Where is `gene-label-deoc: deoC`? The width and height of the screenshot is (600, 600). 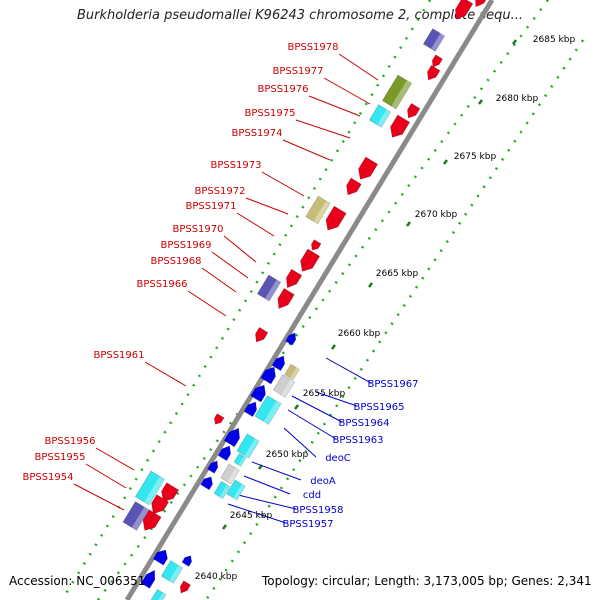 gene-label-deoc: deoC is located at coordinates (338, 458).